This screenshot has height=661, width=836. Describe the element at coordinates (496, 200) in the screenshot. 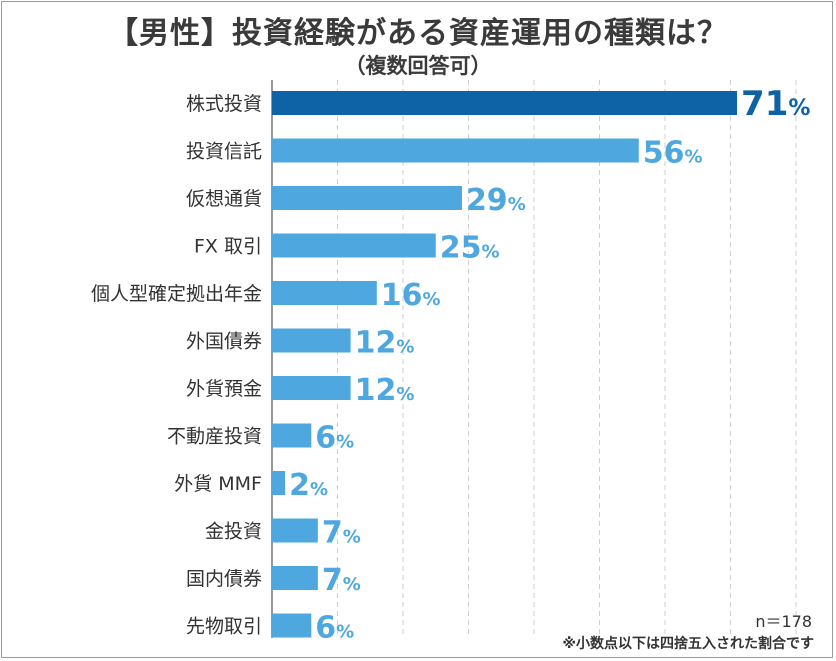

I see `value-label: 29%` at that location.